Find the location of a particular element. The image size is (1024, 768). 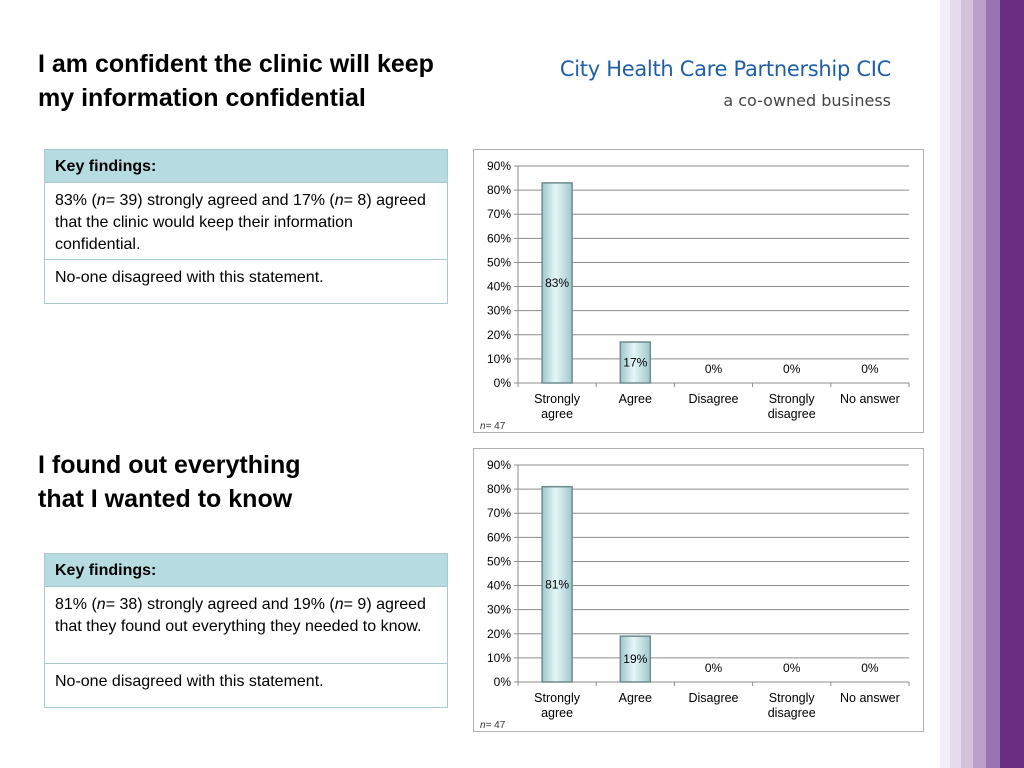

decorative-stripes is located at coordinates (982, 384).